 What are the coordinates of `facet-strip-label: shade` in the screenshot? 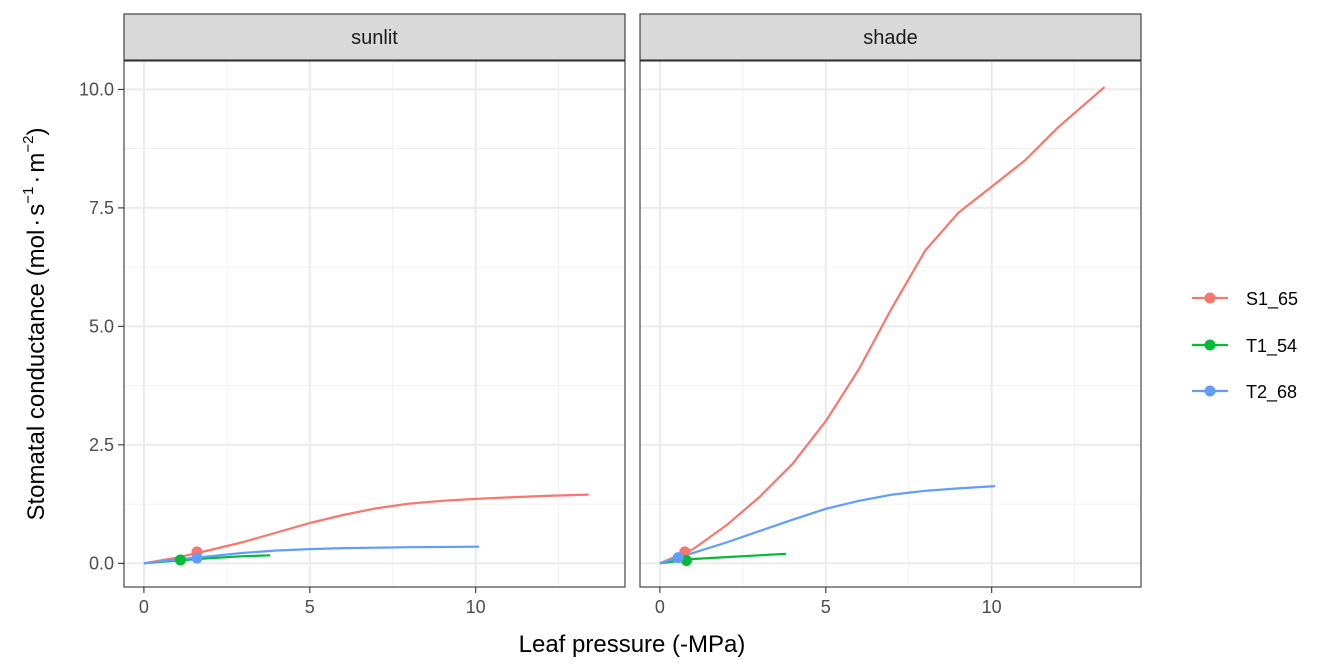 It's located at (890, 38).